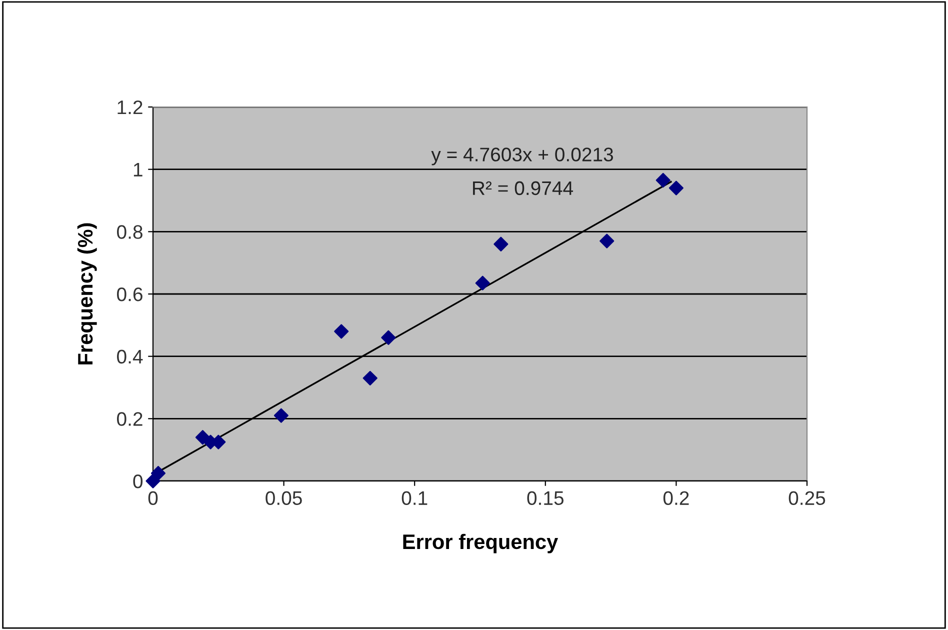 Image resolution: width=948 pixels, height=630 pixels. Describe the element at coordinates (129, 294) in the screenshot. I see `y-tick-label: 0.6` at that location.